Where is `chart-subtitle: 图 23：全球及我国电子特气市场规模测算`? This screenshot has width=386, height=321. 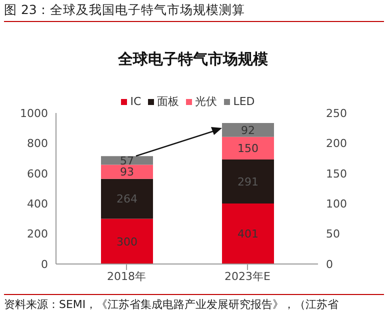
chart-subtitle: 图 23：全球及我国电子特气市场规模测算 is located at coordinates (194, 12).